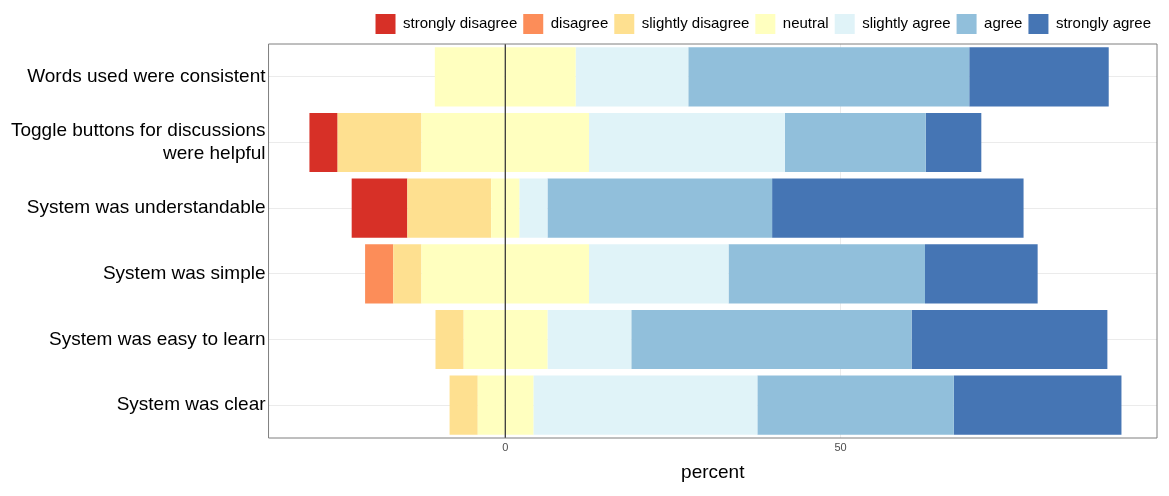 The width and height of the screenshot is (1169, 496). I want to click on legend-label: slightly agree, so click(906, 23).